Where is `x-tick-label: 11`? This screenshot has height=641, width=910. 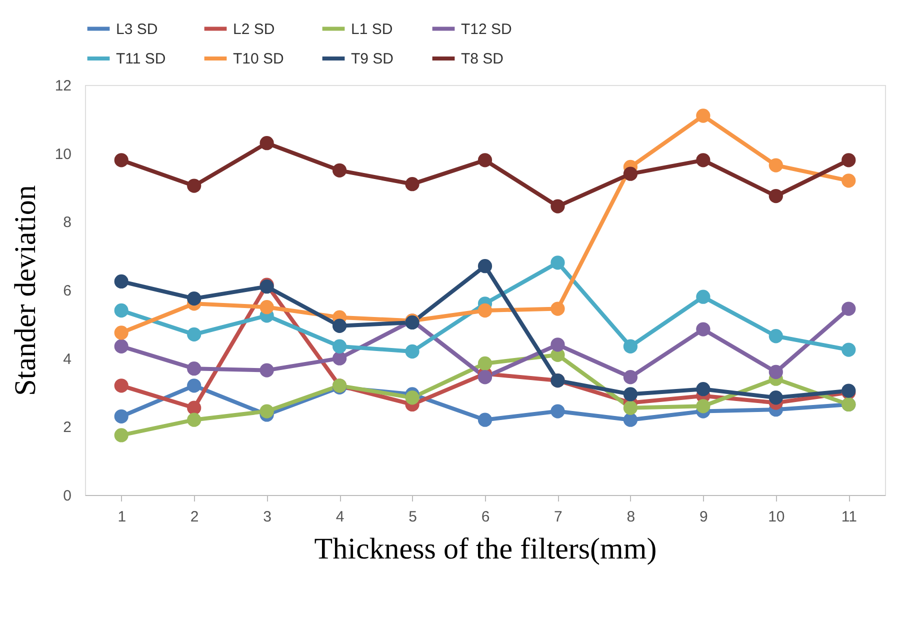
x-tick-label: 11 is located at coordinates (849, 517).